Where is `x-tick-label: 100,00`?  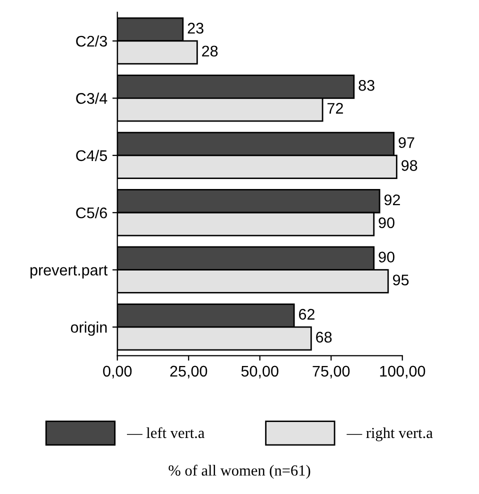 x-tick-label: 100,00 is located at coordinates (403, 372).